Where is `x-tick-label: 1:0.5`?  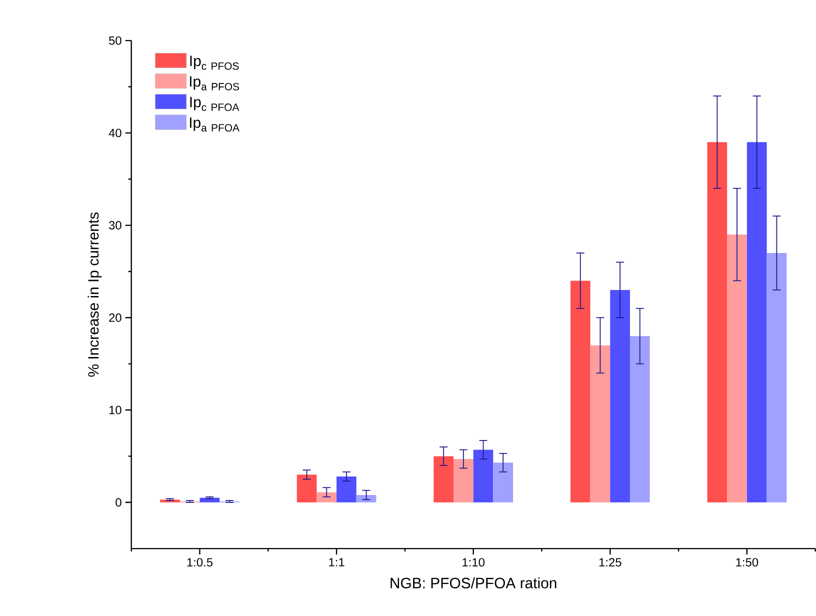 x-tick-label: 1:0.5 is located at coordinates (200, 562).